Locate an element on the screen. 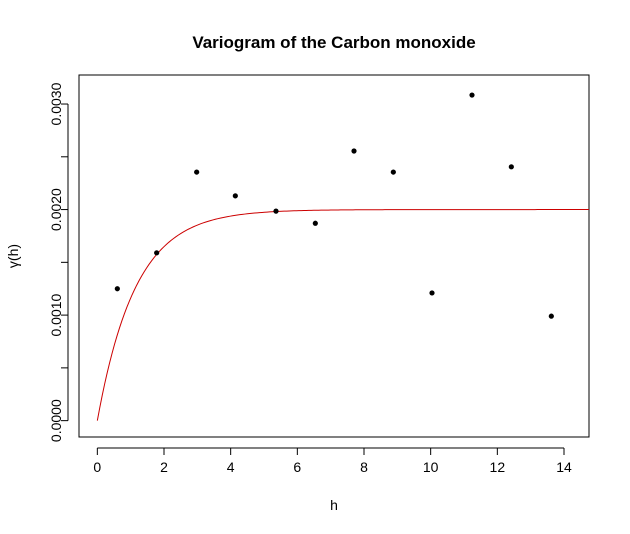 The image size is (630, 534). x-axis-label: h is located at coordinates (334, 505).